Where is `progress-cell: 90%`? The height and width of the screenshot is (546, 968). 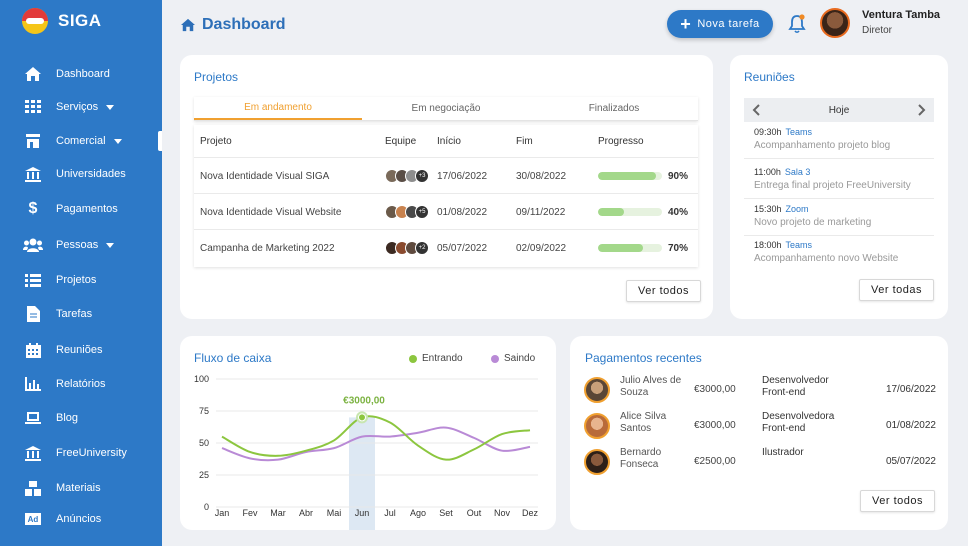
progress-cell: 90% is located at coordinates (643, 176).